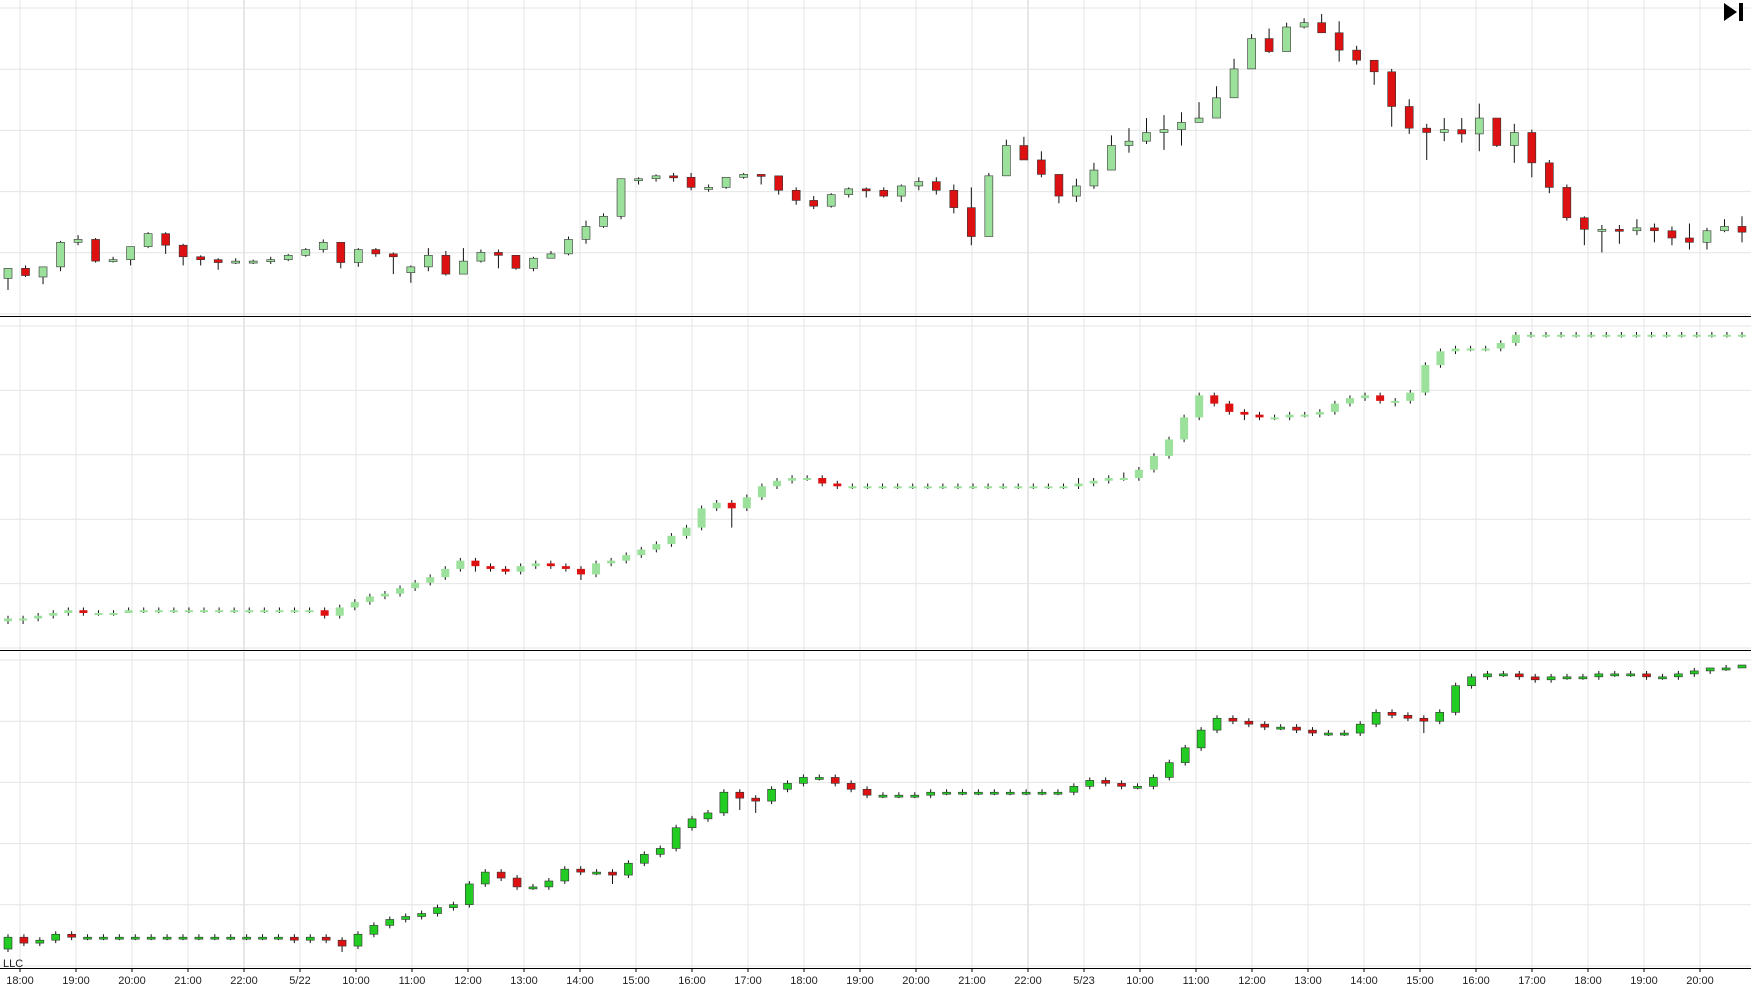 The width and height of the screenshot is (1751, 986). I want to click on x-tick-label: 15:00, so click(1420, 980).